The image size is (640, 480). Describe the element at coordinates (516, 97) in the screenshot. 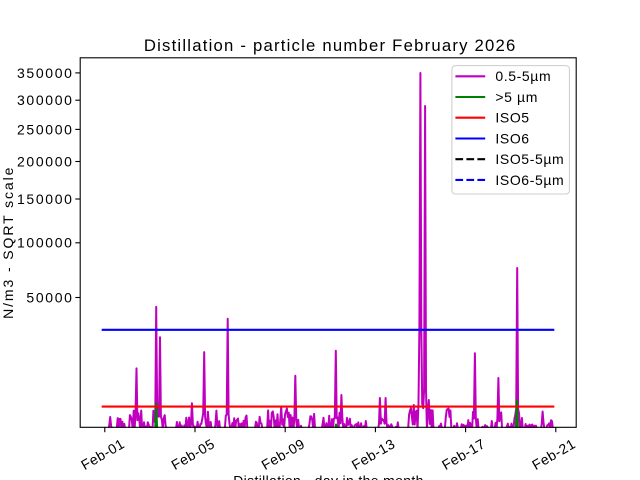

I see `svg-text: >5 µm` at that location.